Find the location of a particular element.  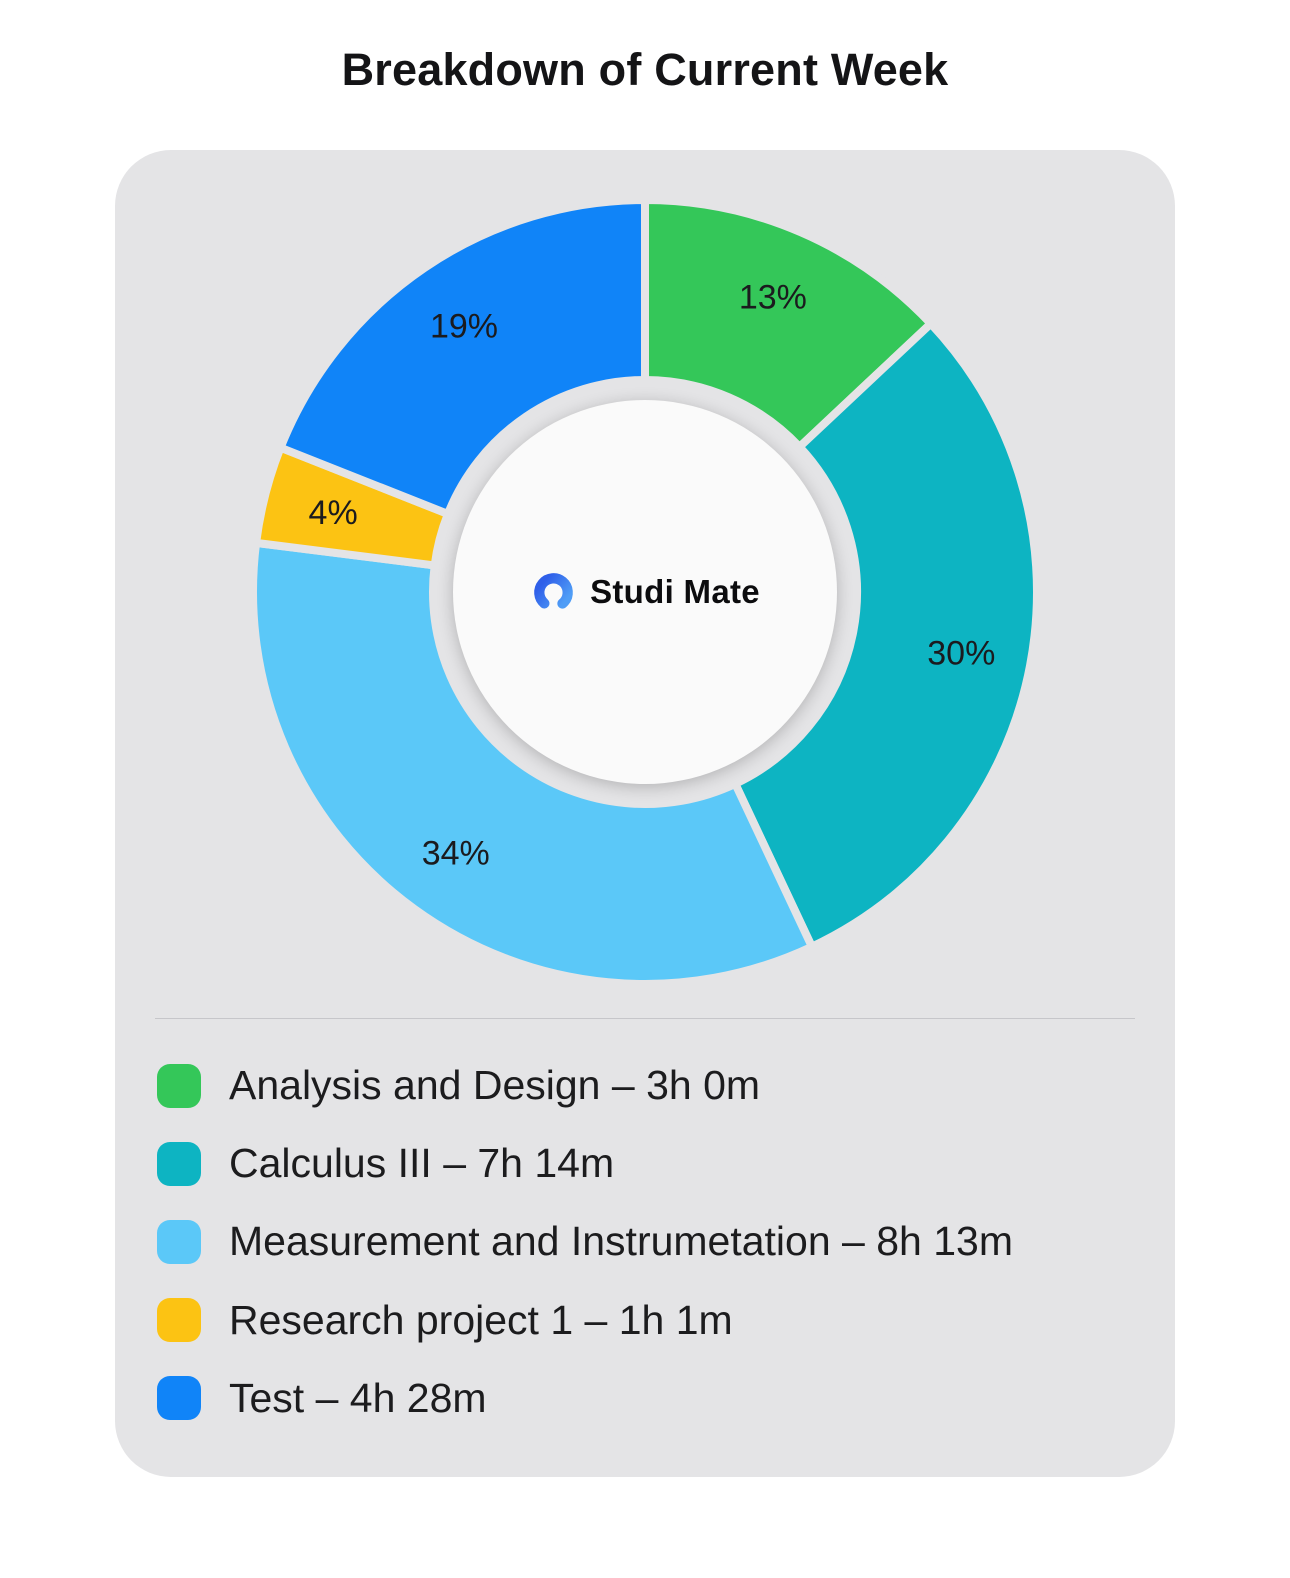

legend-label: Analysis and Design – 3h 0m is located at coordinates (495, 1085).